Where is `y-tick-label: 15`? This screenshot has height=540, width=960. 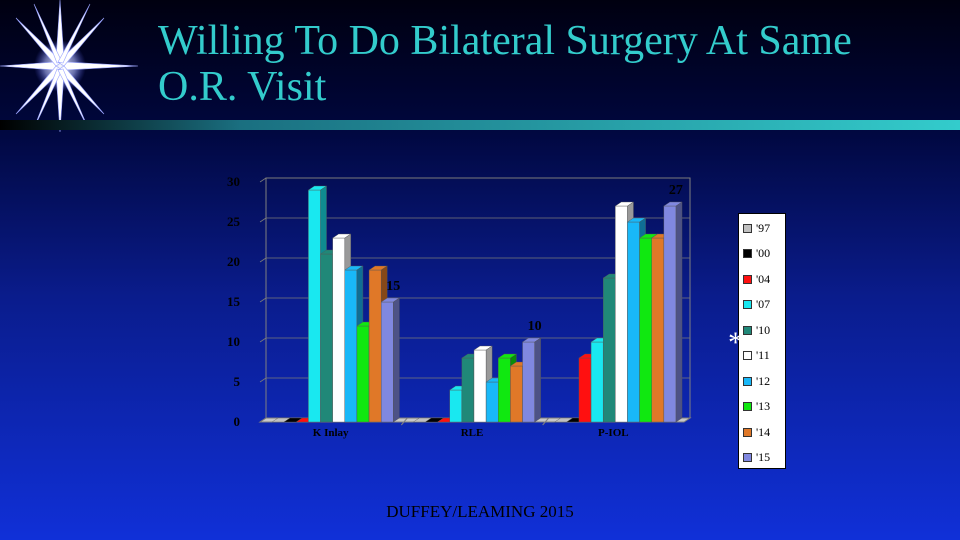 y-tick-label: 15 is located at coordinates (234, 301).